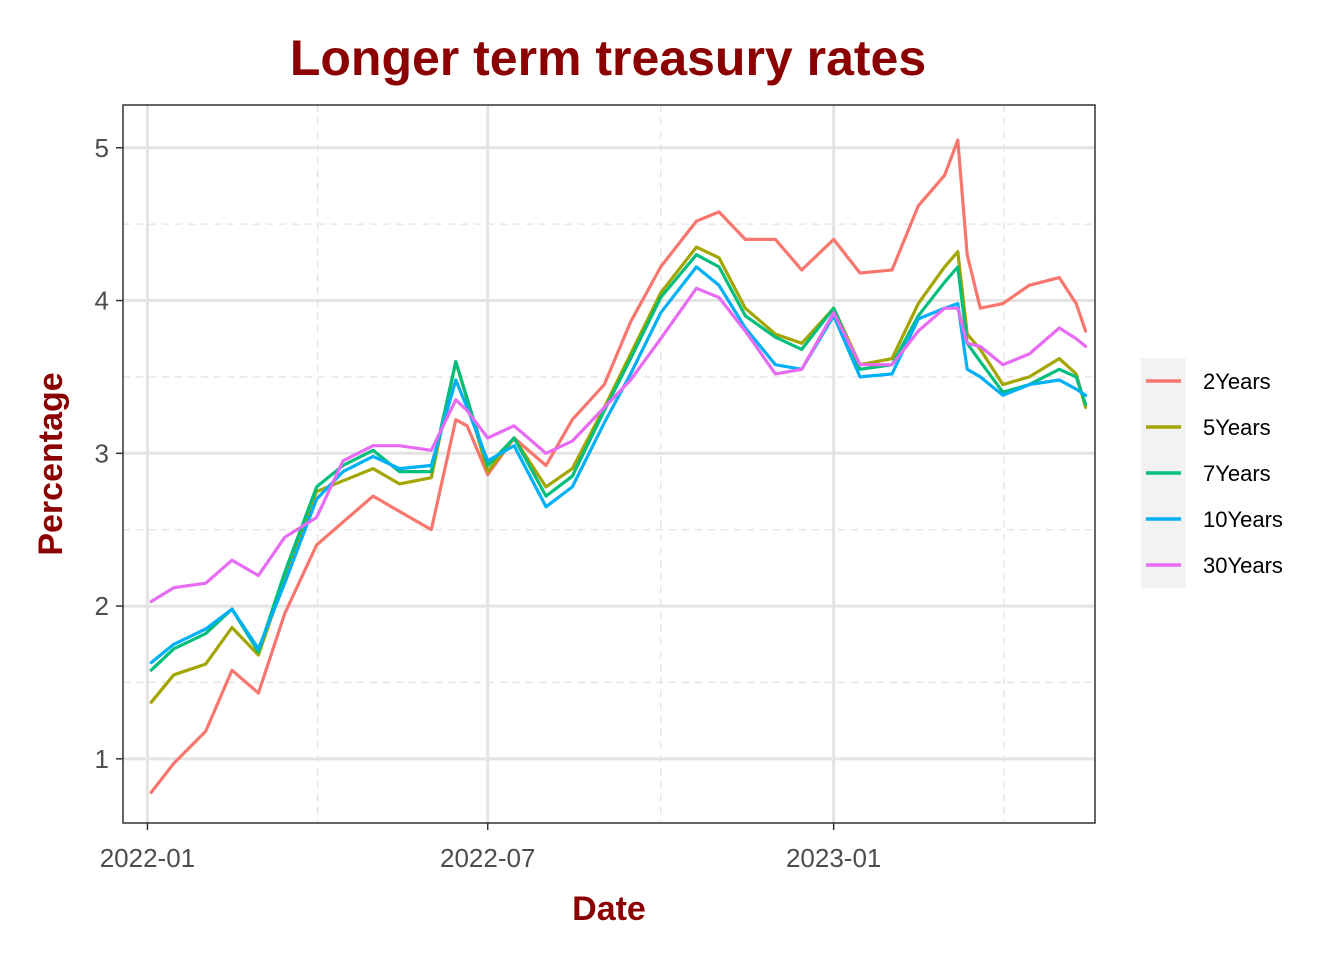 This screenshot has width=1344, height=960. What do you see at coordinates (1243, 565) in the screenshot?
I see `legend-label: 30Years` at bounding box center [1243, 565].